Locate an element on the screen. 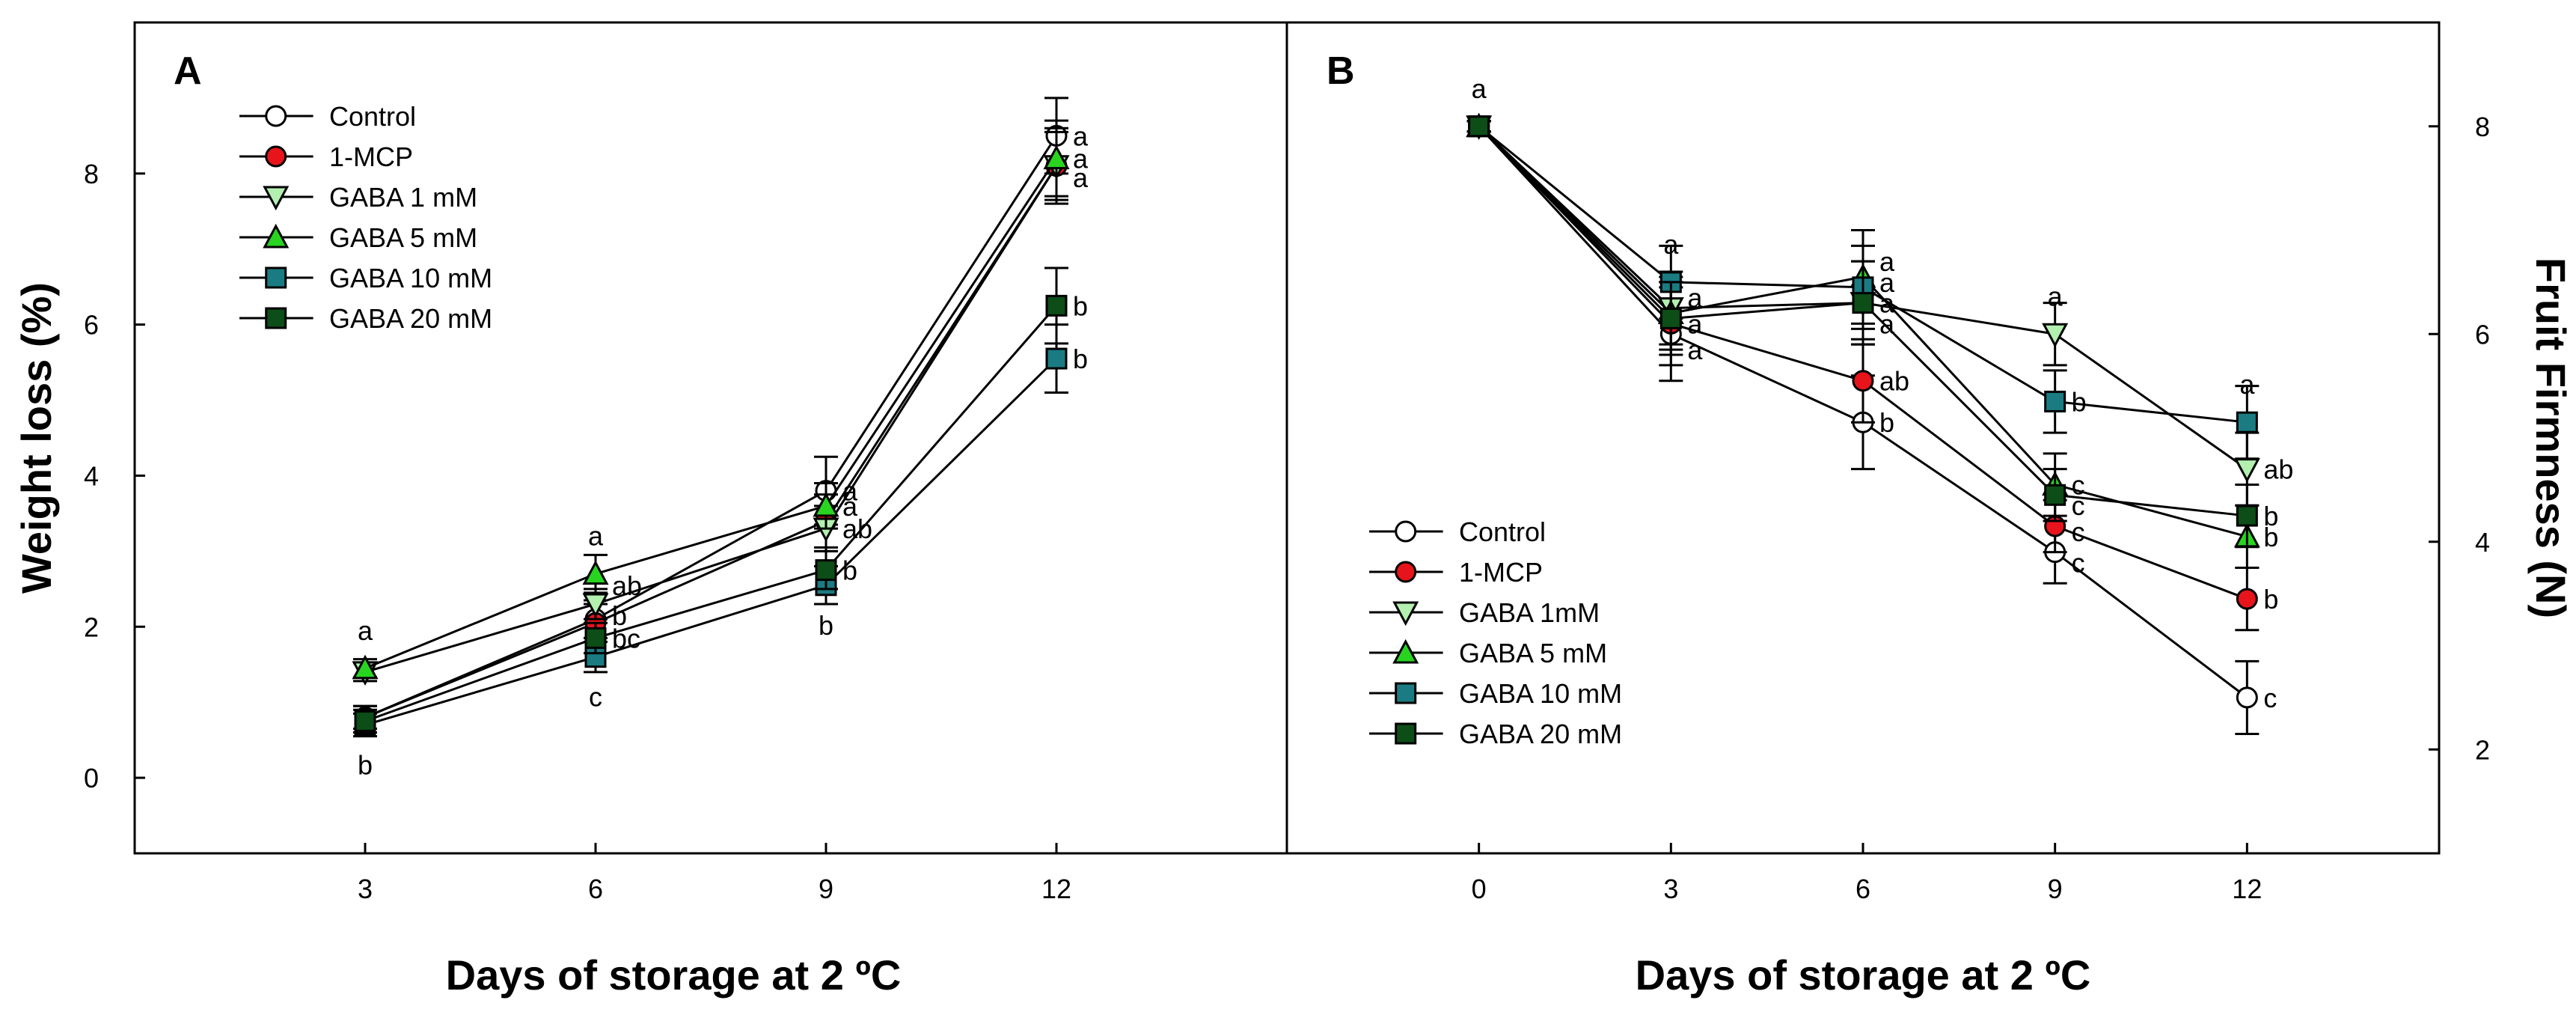  y-tick-label: 8 is located at coordinates (91, 174).